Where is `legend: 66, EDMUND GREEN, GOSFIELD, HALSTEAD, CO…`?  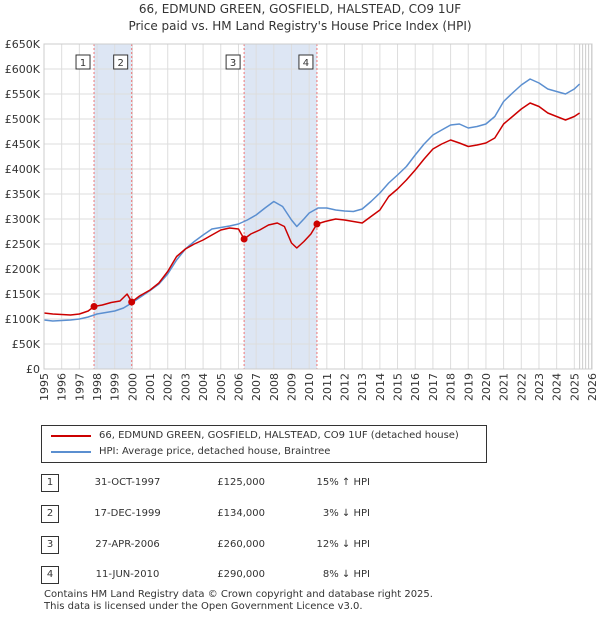
legend: 66, EDMUND GREEN, GOSFIELD, HALSTEAD, CO… is located at coordinates (264, 444).